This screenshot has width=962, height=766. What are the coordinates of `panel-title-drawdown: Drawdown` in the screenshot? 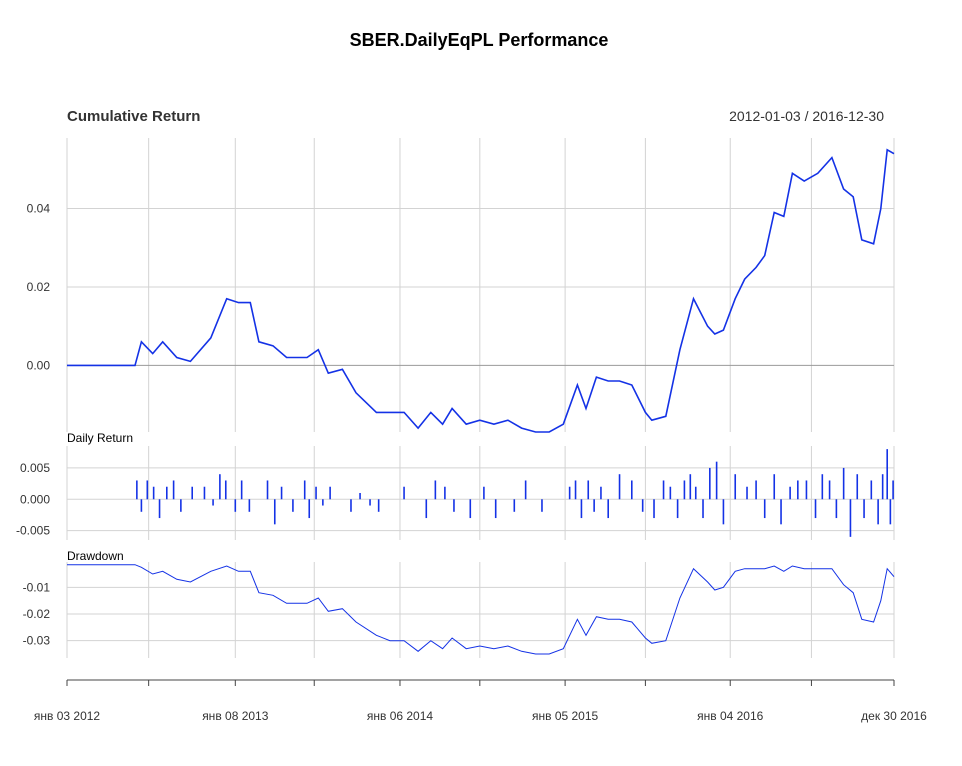 It's located at (95, 556).